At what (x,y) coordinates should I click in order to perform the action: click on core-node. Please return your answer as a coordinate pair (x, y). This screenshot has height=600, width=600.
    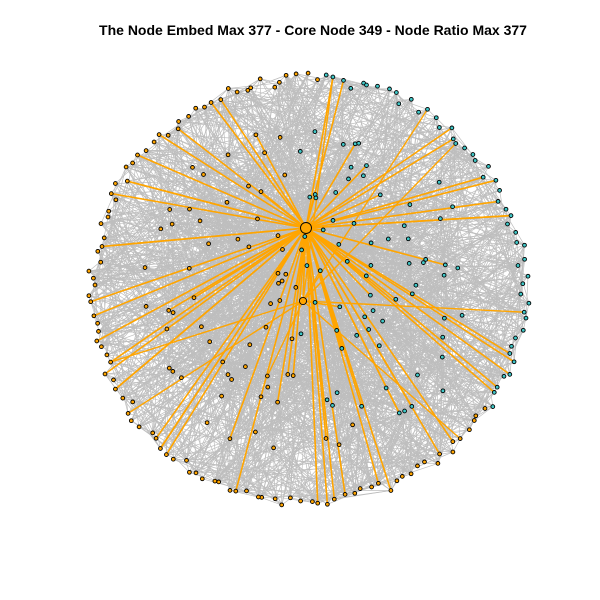
    Looking at the image, I should click on (306, 228).